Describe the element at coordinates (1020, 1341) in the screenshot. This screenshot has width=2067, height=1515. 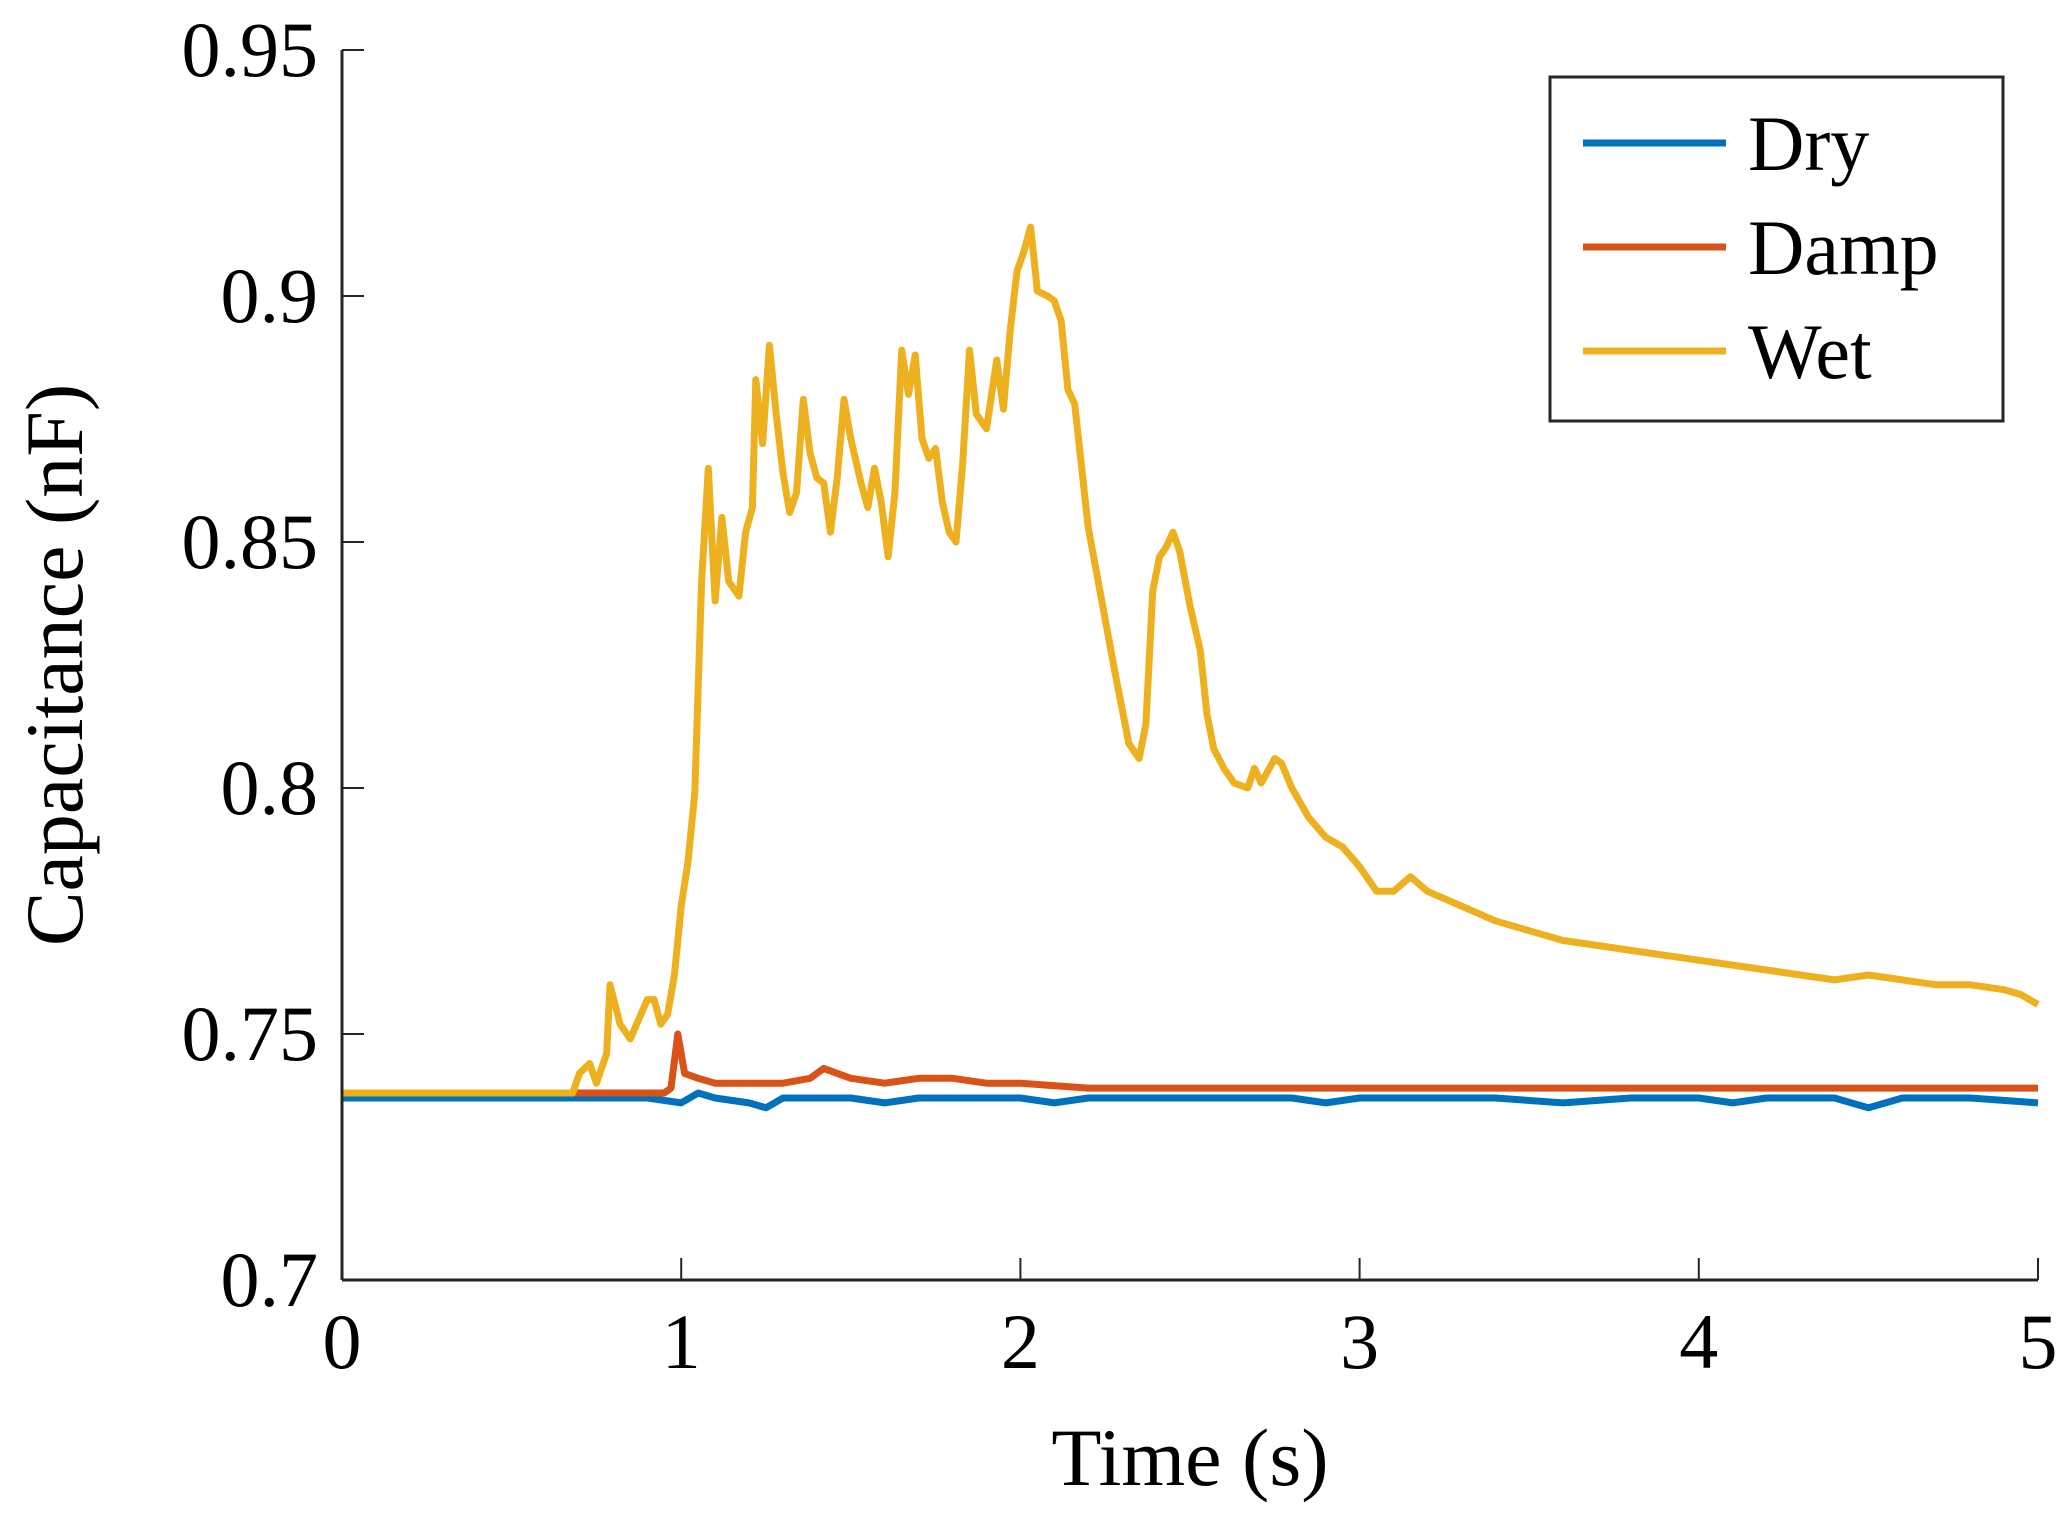
I see `x-tick-label: 2` at that location.